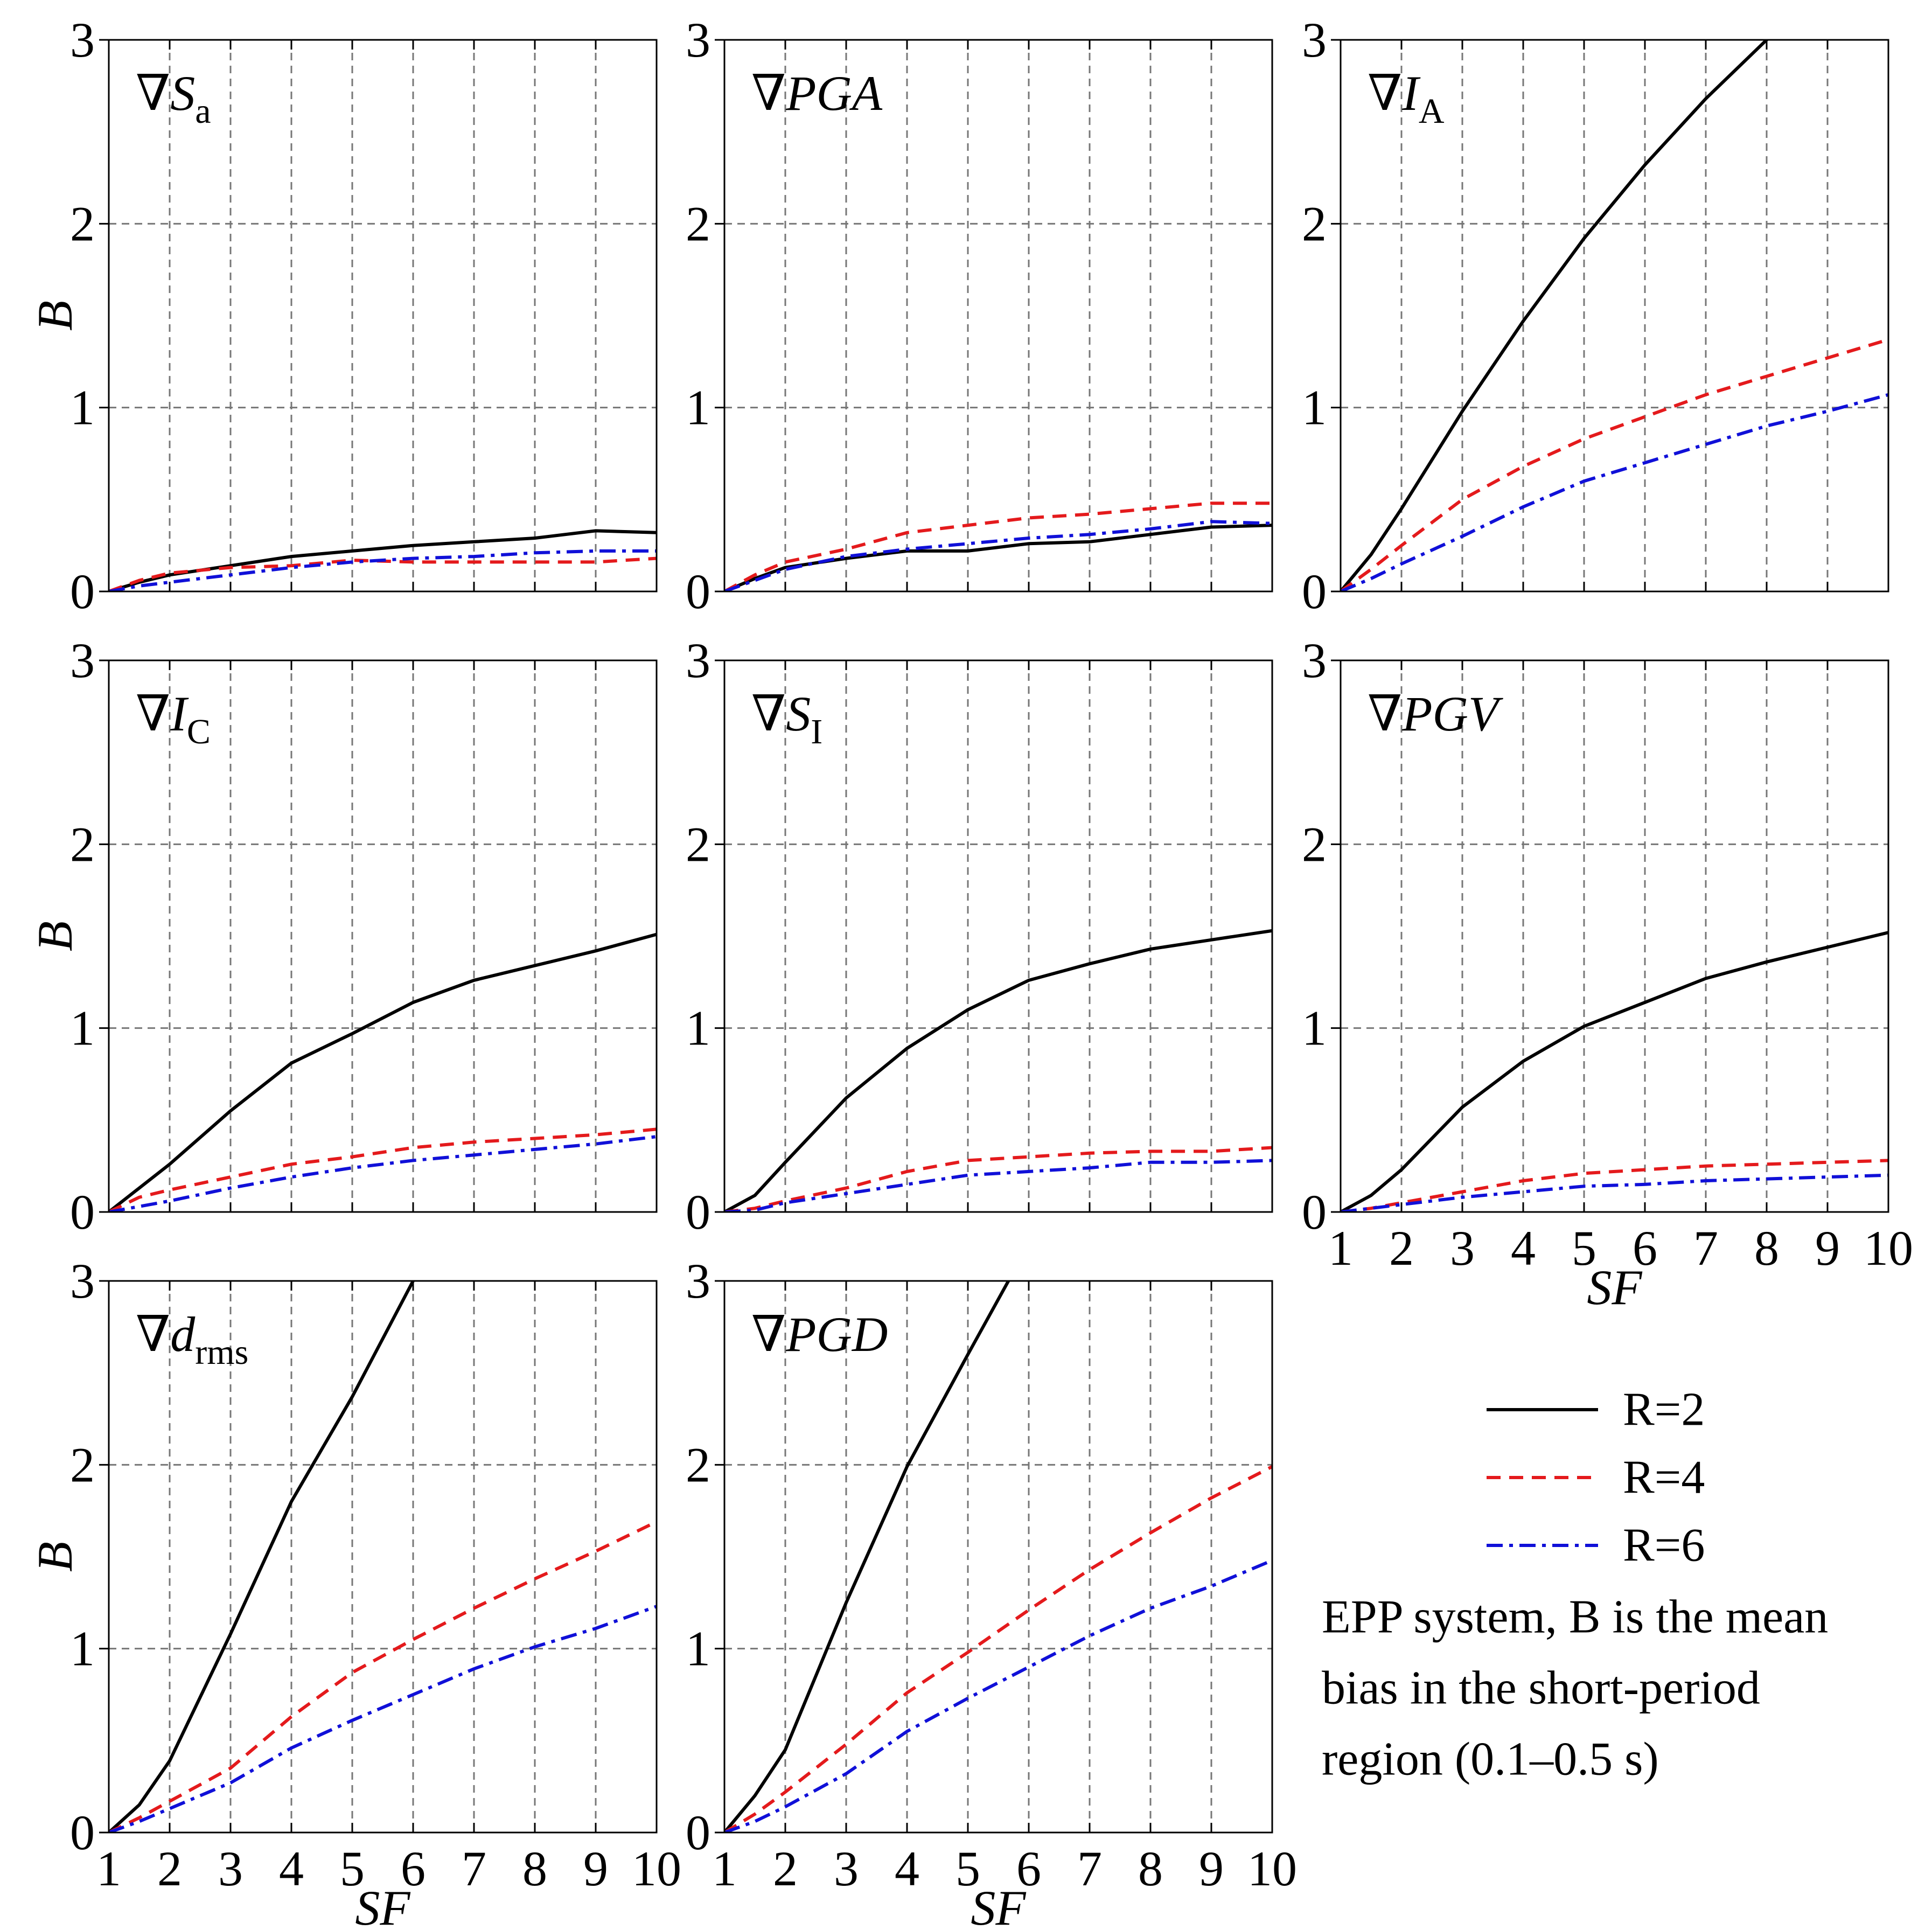 The image size is (1932, 1930). What do you see at coordinates (1664, 1546) in the screenshot?
I see `legend-label: R=6` at bounding box center [1664, 1546].